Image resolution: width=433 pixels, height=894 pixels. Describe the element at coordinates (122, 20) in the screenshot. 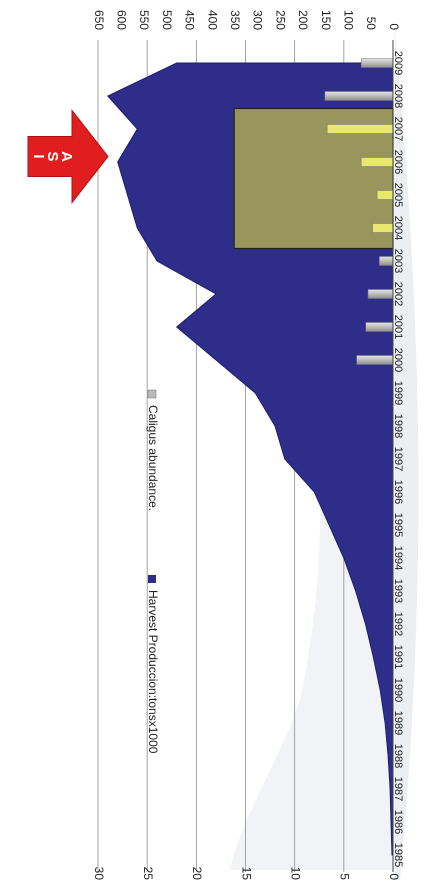

I see `right-axis-tick-label: 600` at that location.